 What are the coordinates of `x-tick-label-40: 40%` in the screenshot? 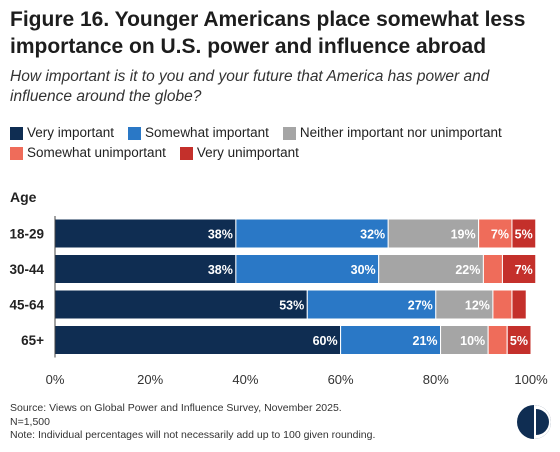 It's located at (245, 379).